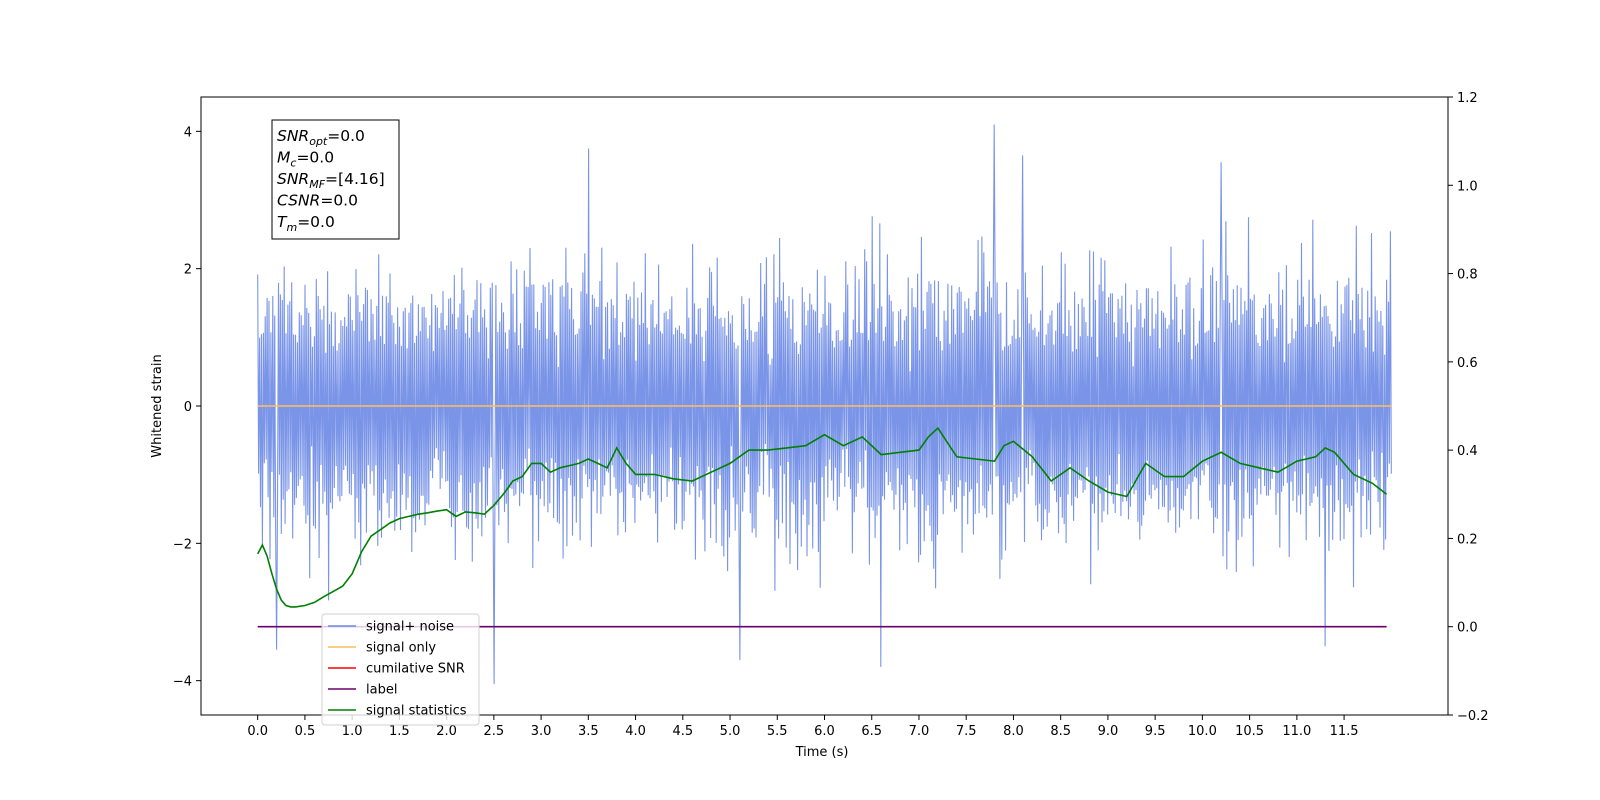 The width and height of the screenshot is (1600, 800). I want to click on legend-label: label, so click(381, 690).